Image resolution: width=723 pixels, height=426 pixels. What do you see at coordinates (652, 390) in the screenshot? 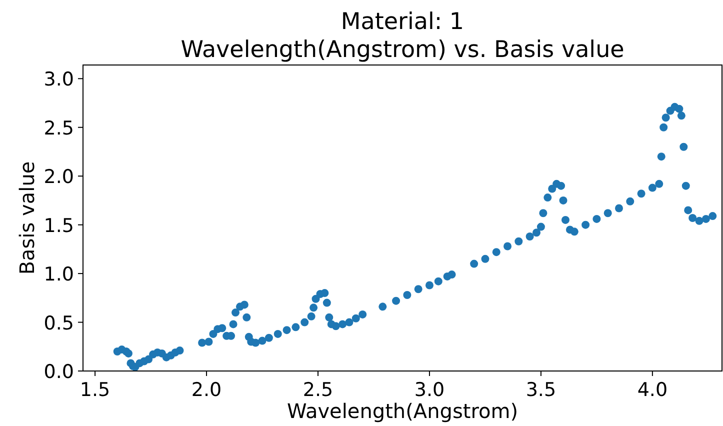
I see `x-tick-label: 4.0` at bounding box center [652, 390].